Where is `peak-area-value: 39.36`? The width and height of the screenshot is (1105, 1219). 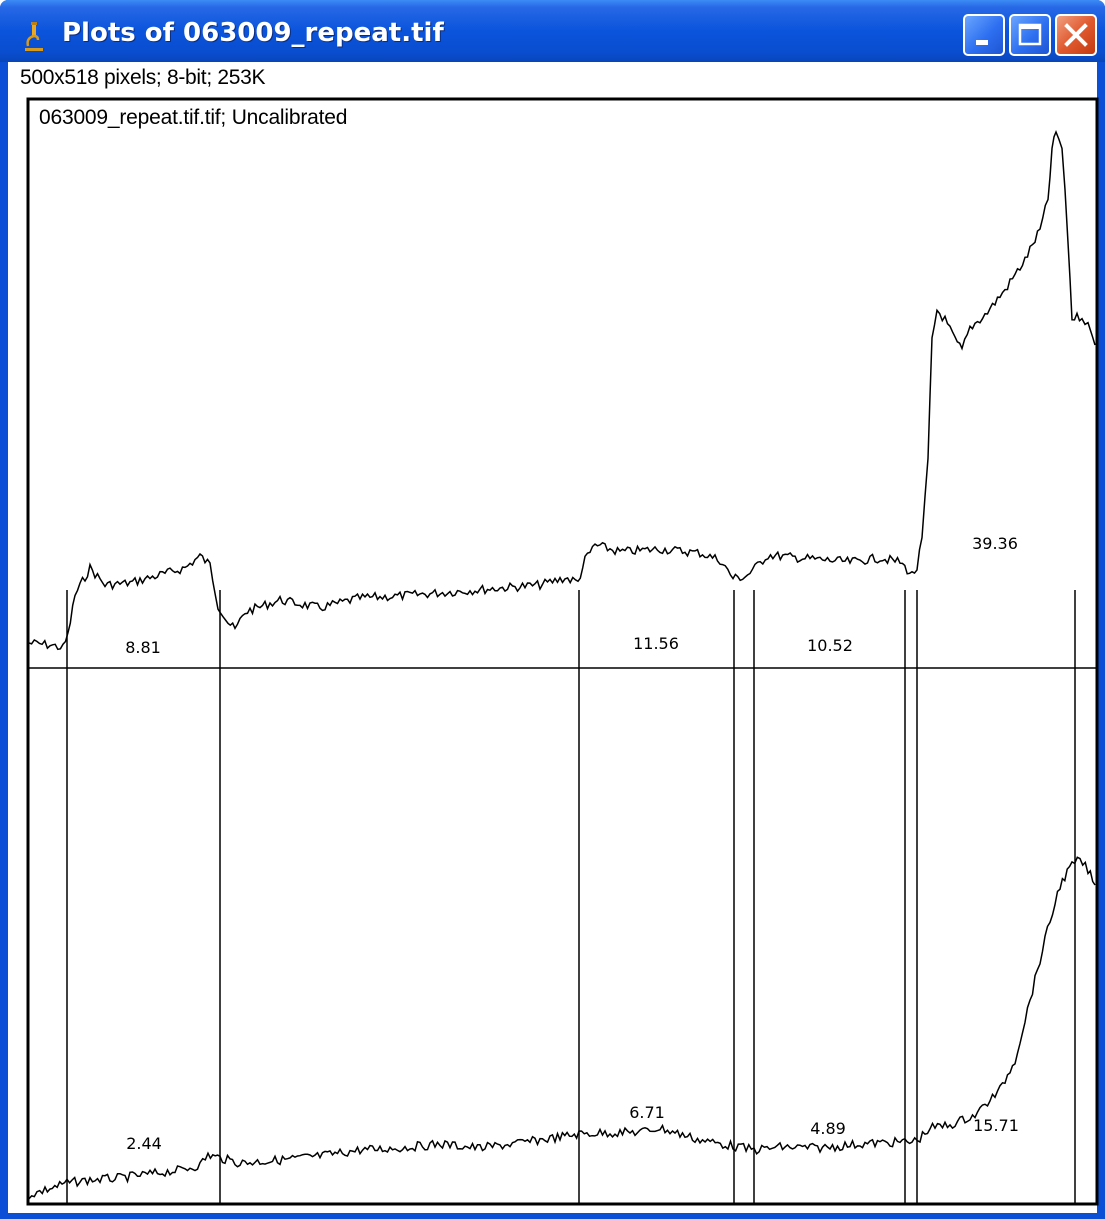 peak-area-value: 39.36 is located at coordinates (995, 543).